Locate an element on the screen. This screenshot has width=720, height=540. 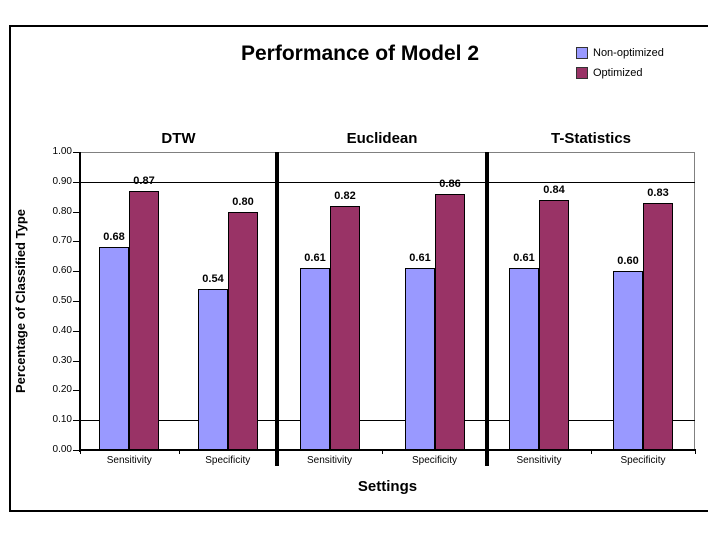
legend-label-optimized: Optimized is located at coordinates (618, 72).